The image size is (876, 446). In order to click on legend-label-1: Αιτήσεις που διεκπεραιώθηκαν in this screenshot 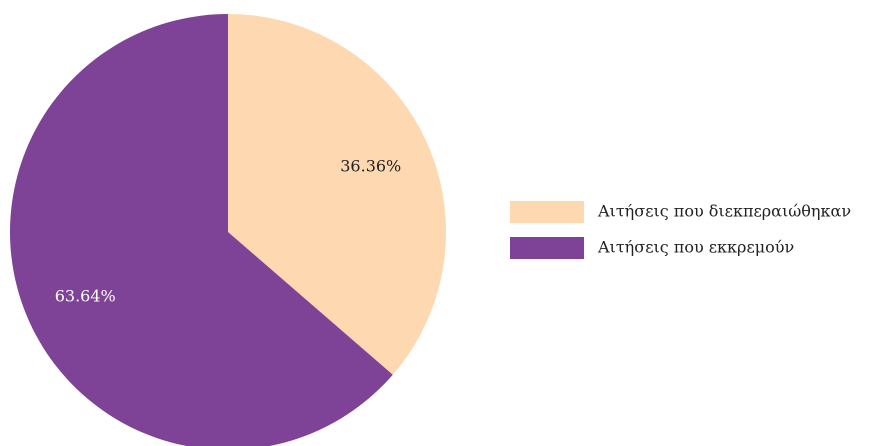, I will do `click(724, 211)`.